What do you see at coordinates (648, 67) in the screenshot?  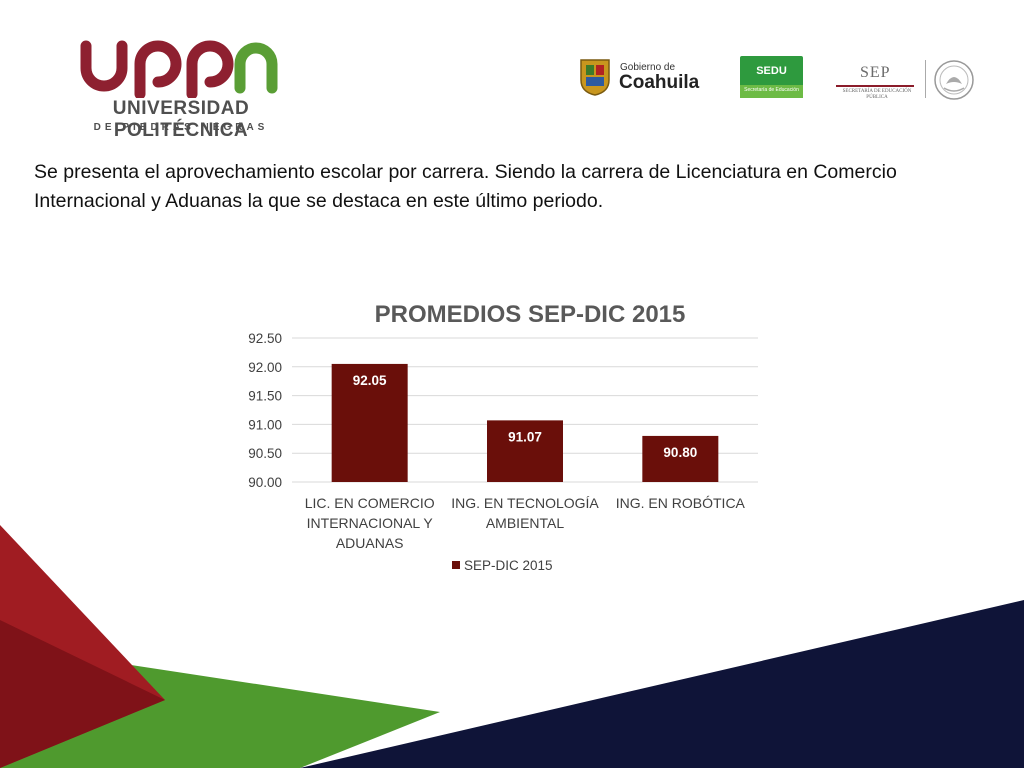 I see `coahuila-small-text: Gobierno de` at bounding box center [648, 67].